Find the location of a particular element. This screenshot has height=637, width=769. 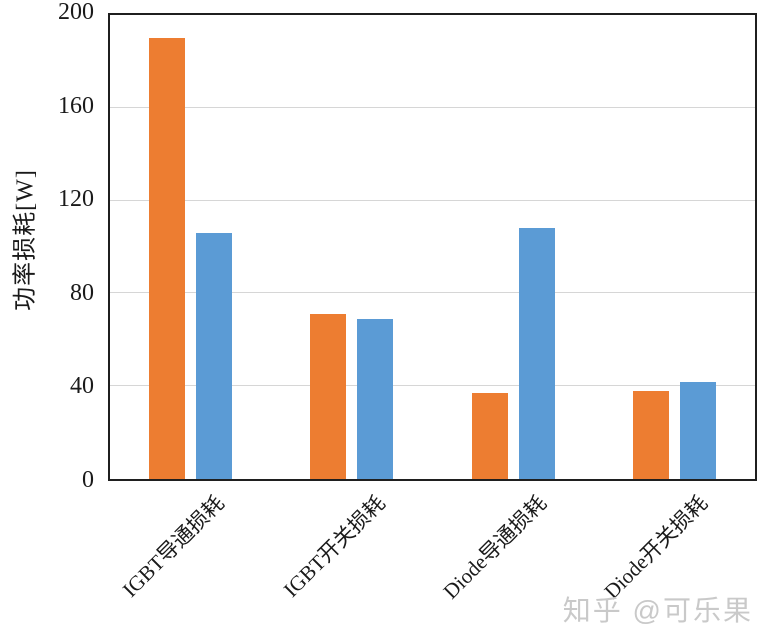

y-tick-label-200: 200 is located at coordinates (76, 12).